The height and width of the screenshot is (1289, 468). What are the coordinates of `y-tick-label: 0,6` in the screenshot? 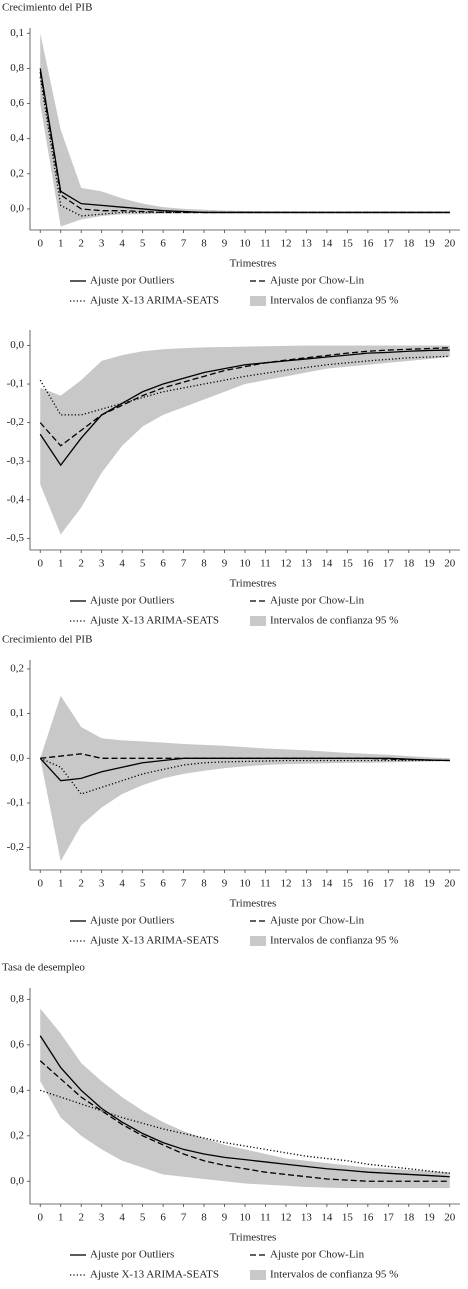 It's located at (17, 103).